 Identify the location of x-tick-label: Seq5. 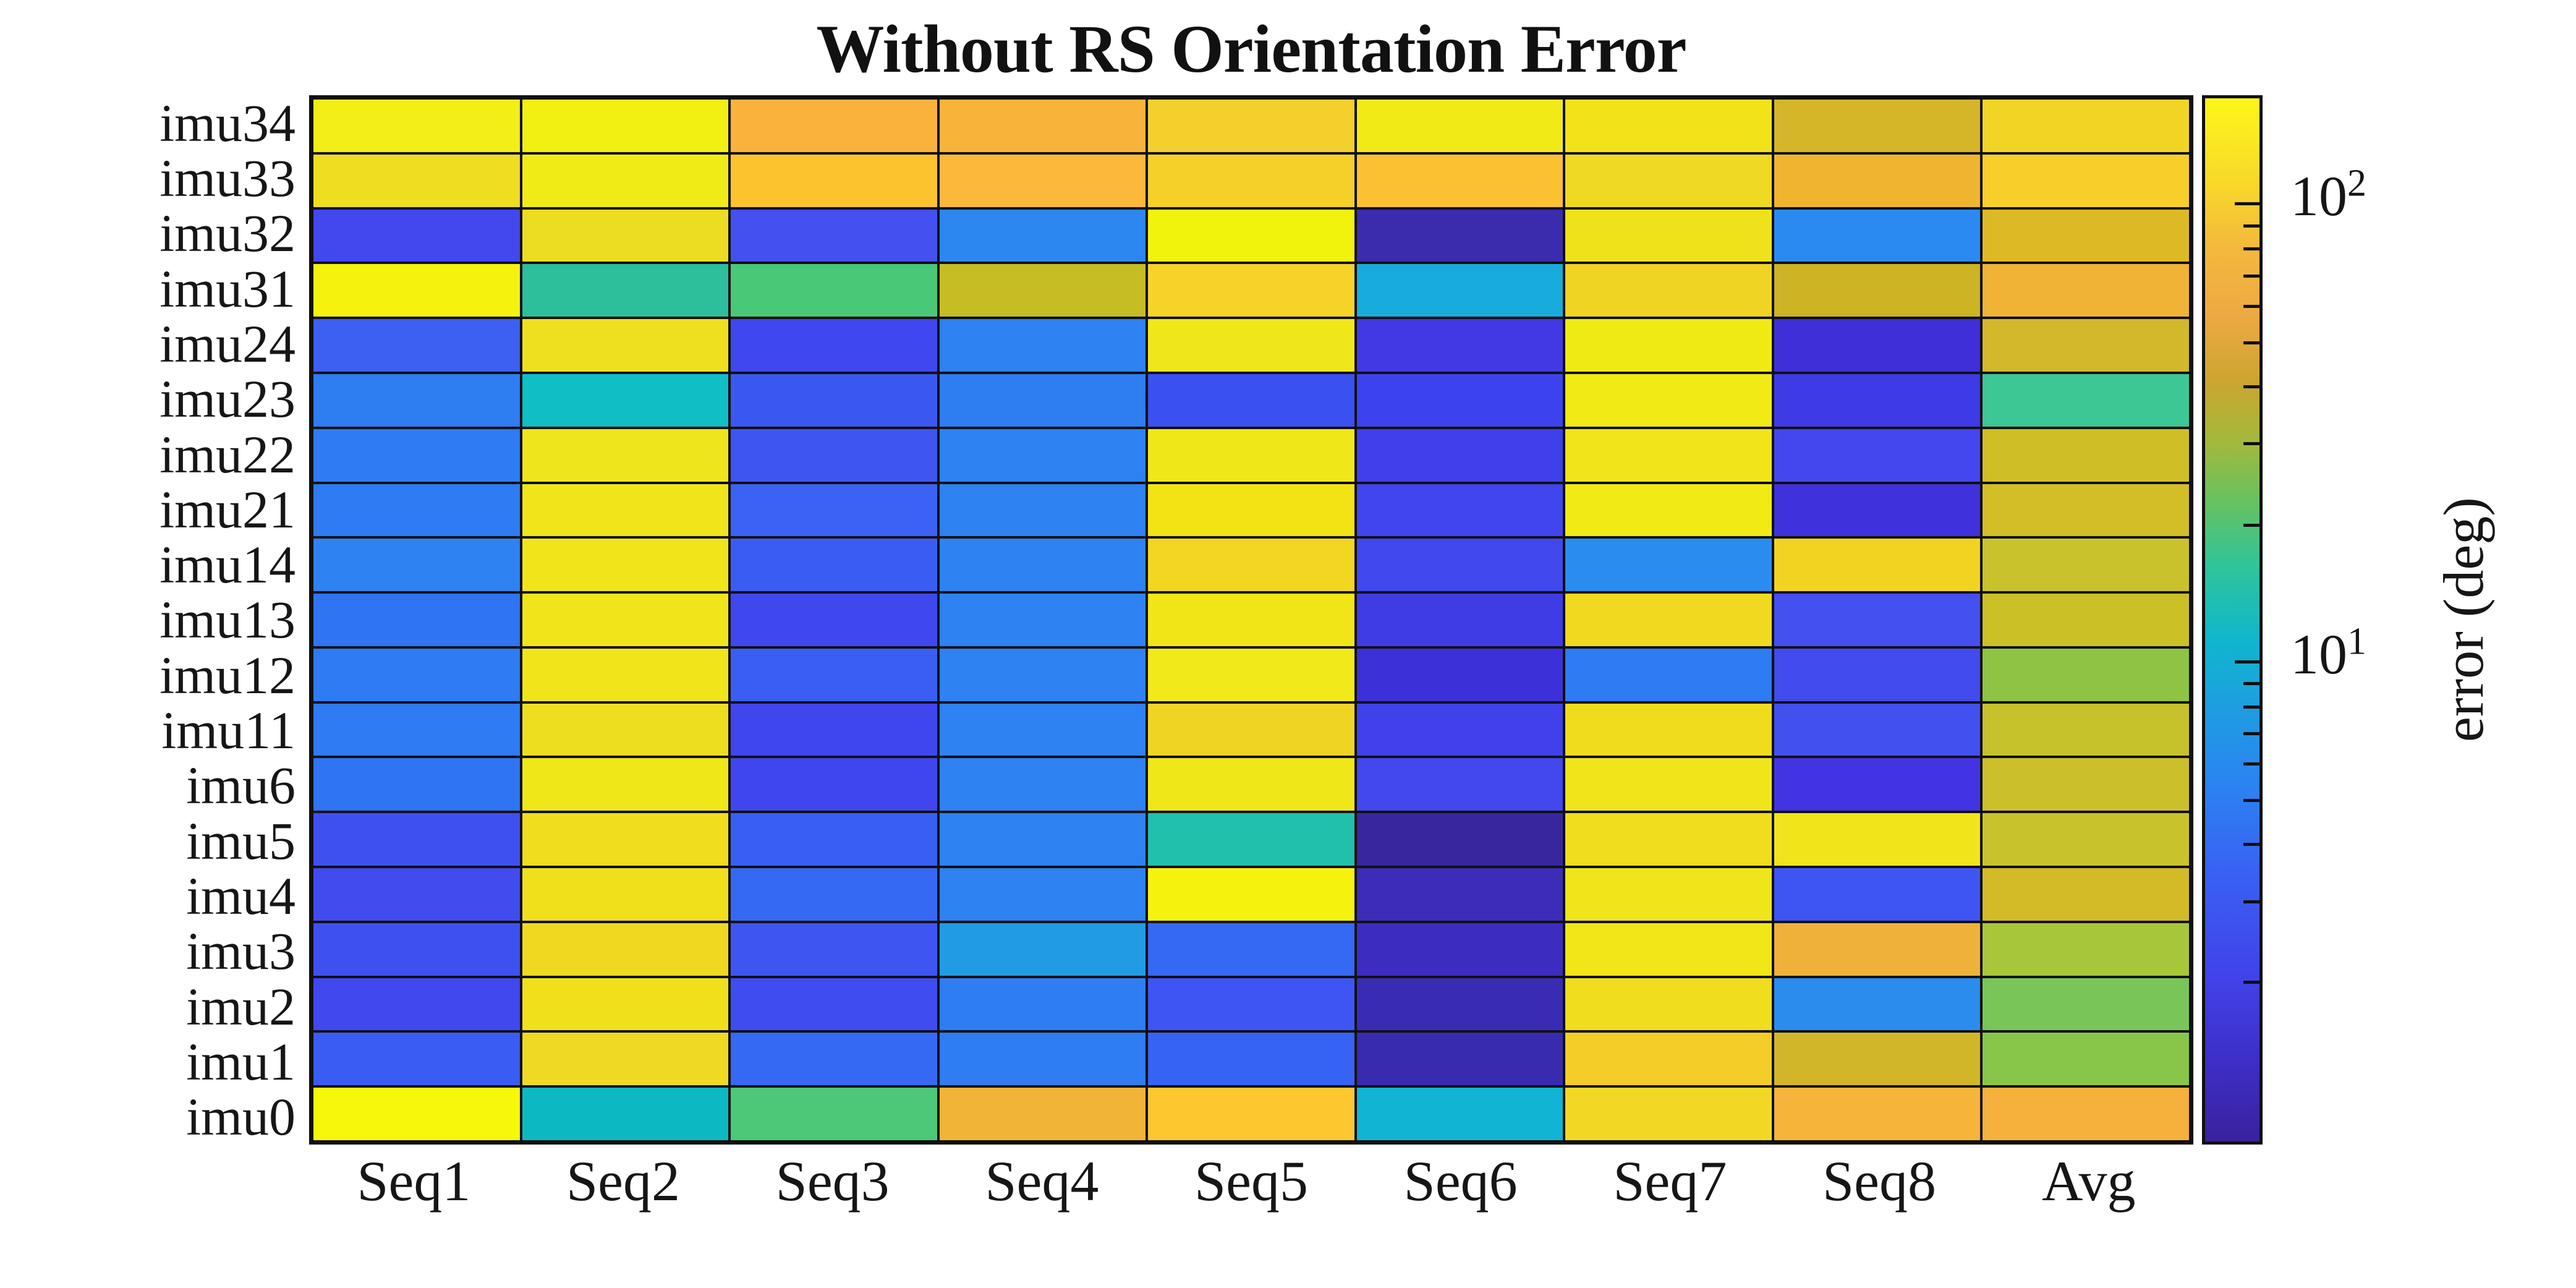
(1251, 1181).